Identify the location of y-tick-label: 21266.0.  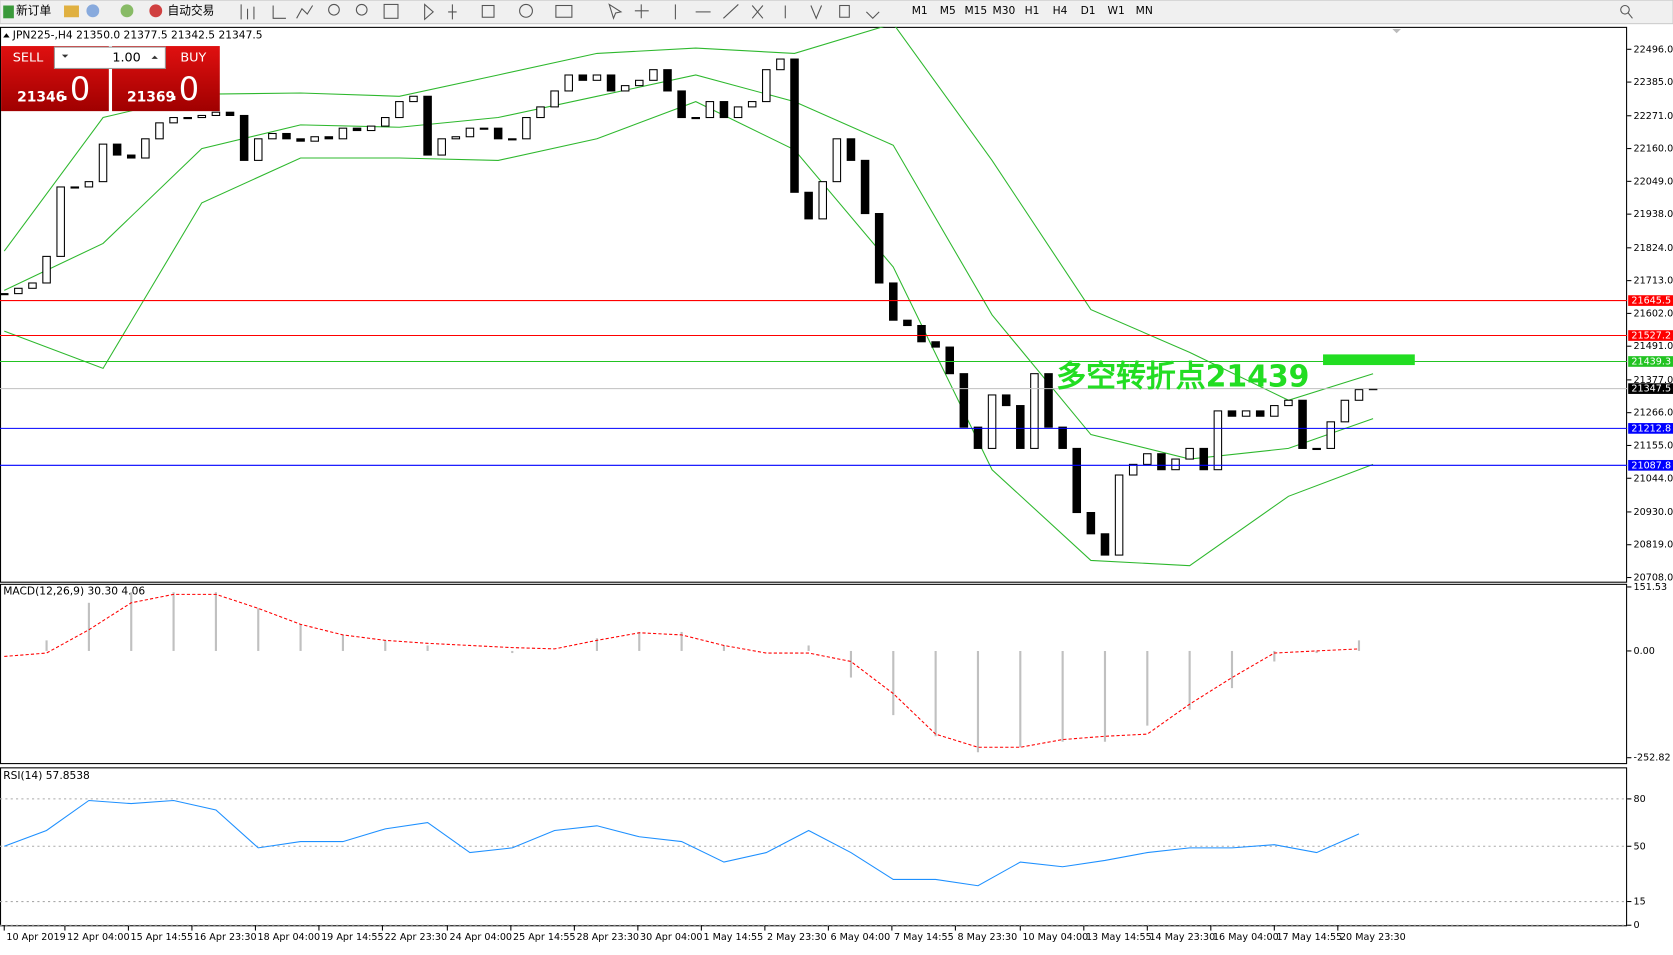
(1653, 413).